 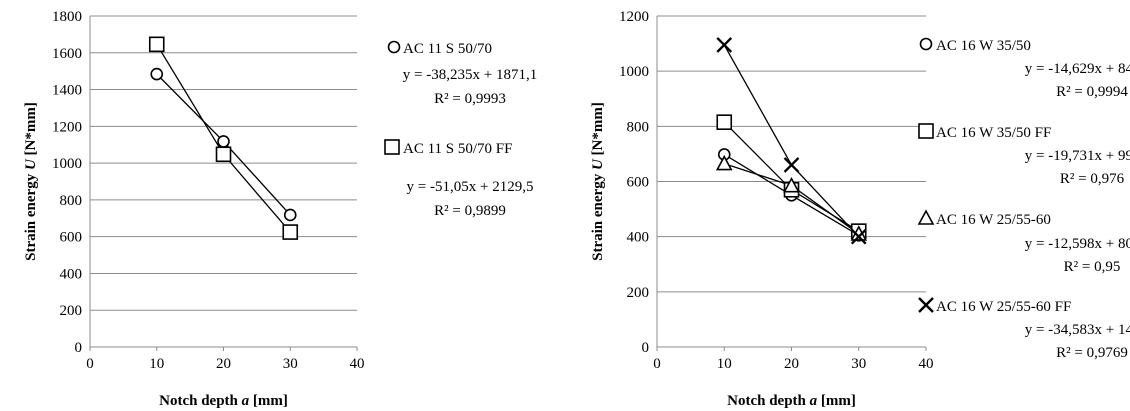 I want to click on legend-series-name: AC 11 S 50/70, so click(x=447, y=49).